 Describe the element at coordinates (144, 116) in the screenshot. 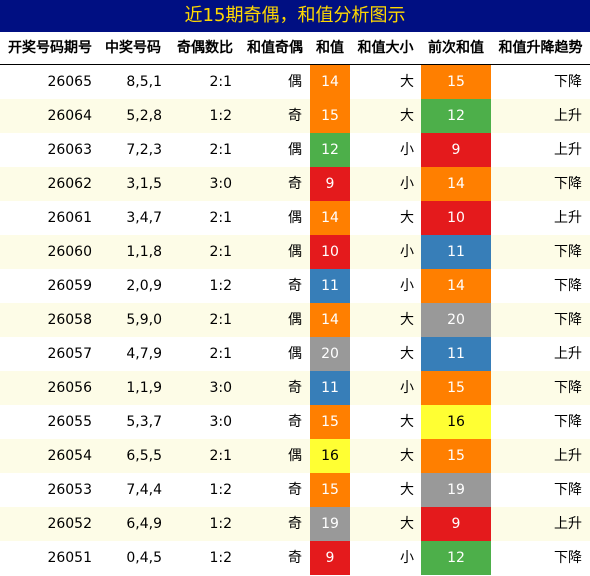

I see `numbers-cell: 5,2,8` at that location.